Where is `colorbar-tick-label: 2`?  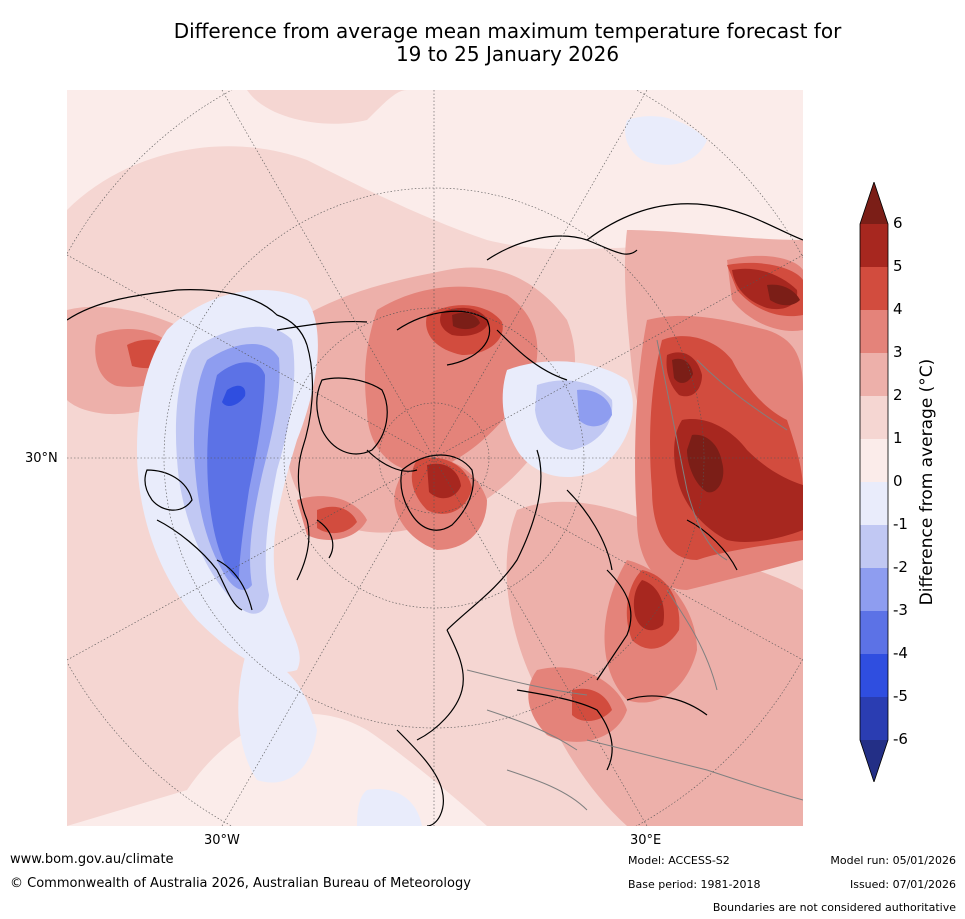
colorbar-tick-label: 2 is located at coordinates (898, 395).